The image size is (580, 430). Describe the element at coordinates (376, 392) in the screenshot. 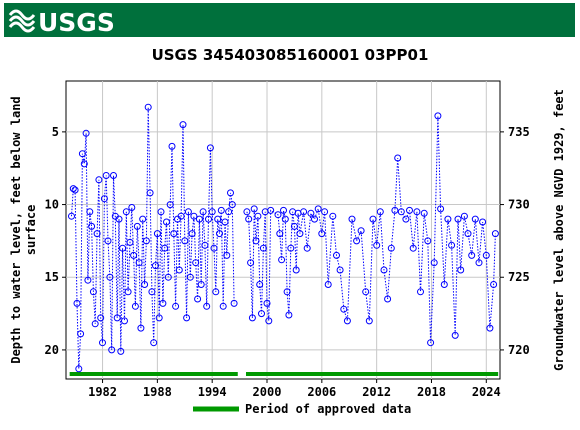

I see `x-tick-label: 2012` at that location.